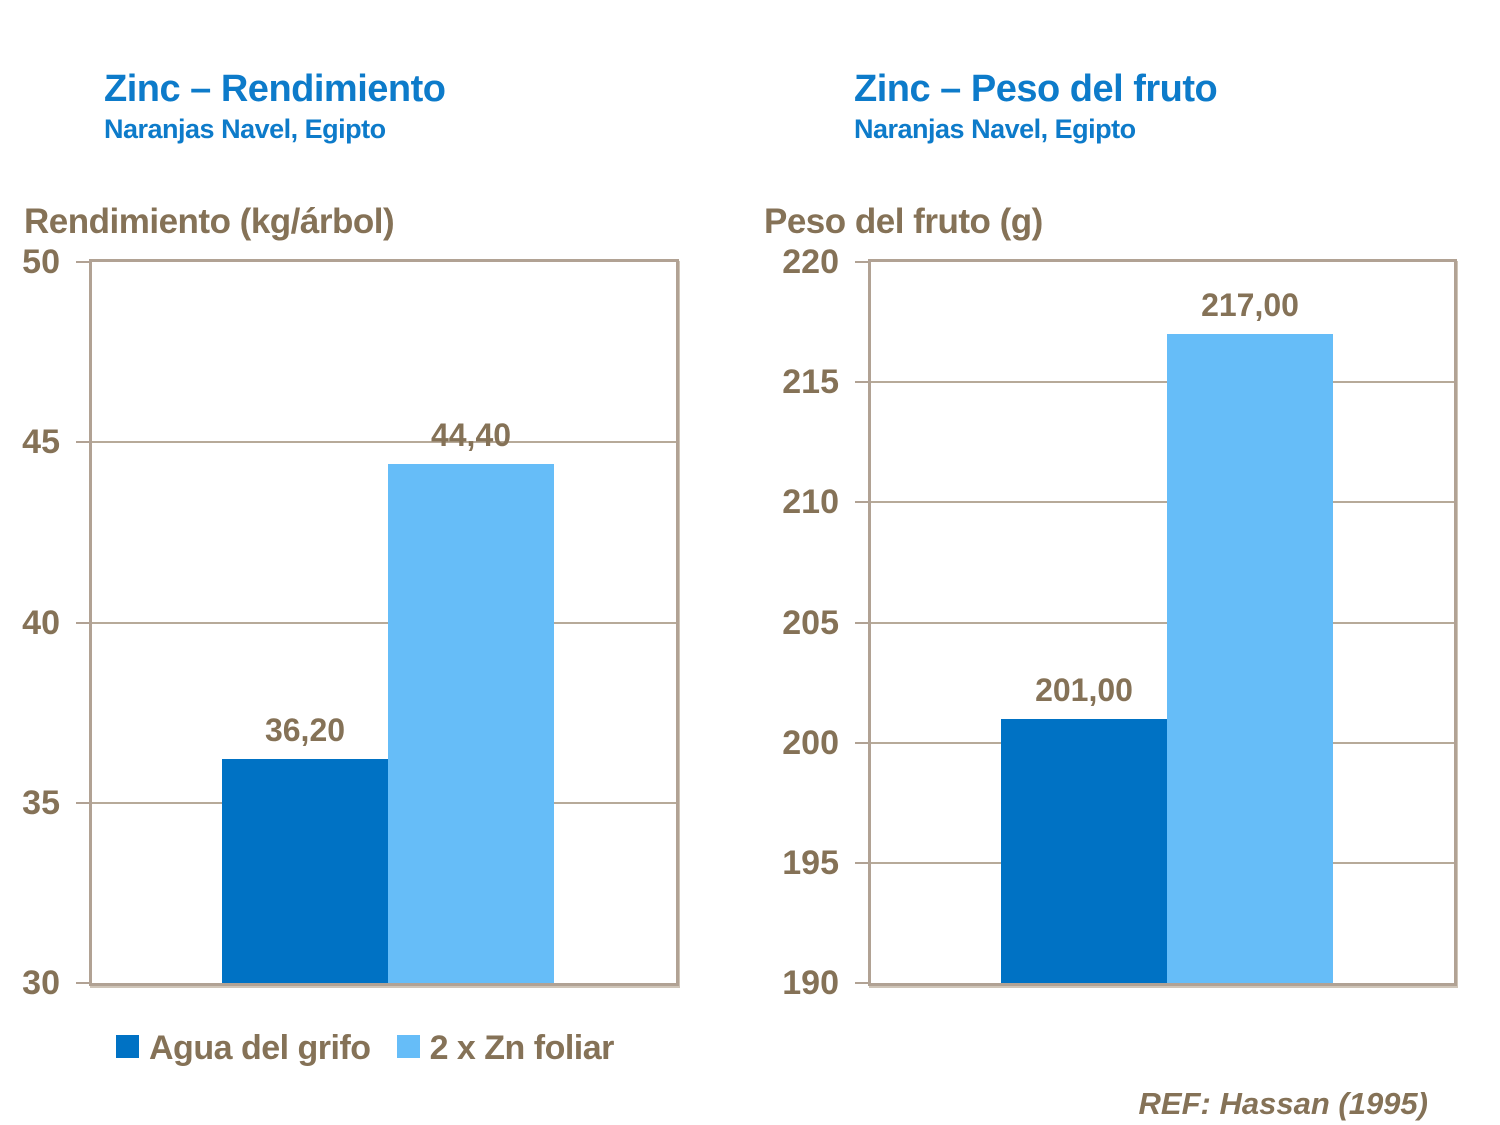 The height and width of the screenshot is (1125, 1500). What do you see at coordinates (41, 983) in the screenshot?
I see `y-tick-label: 30` at bounding box center [41, 983].